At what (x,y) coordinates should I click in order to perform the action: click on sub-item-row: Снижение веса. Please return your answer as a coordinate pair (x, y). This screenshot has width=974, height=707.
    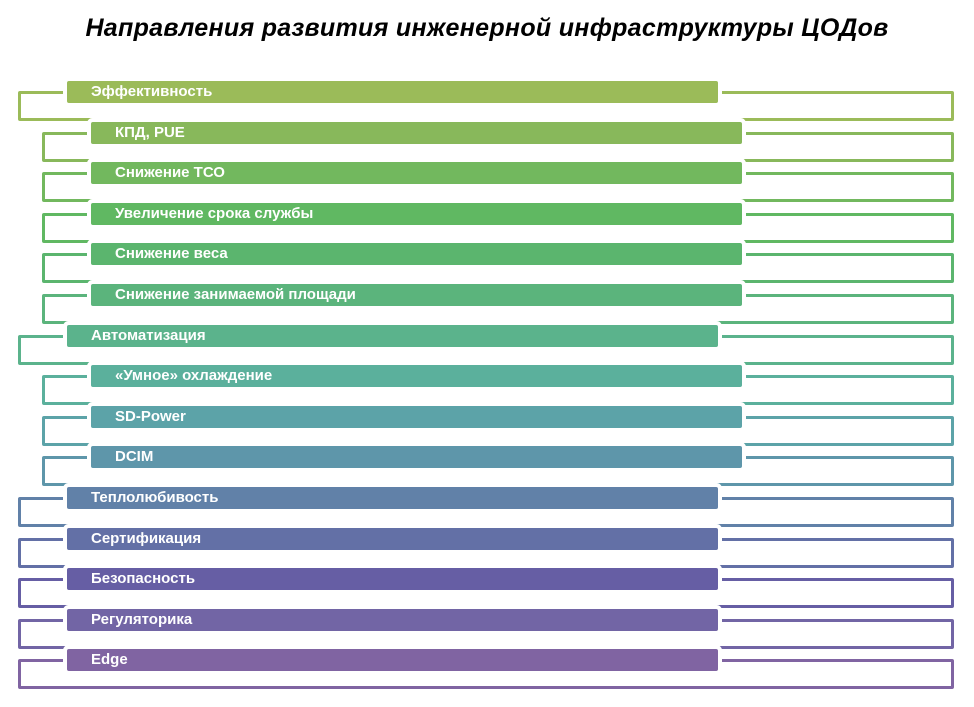
    Looking at the image, I should click on (487, 263).